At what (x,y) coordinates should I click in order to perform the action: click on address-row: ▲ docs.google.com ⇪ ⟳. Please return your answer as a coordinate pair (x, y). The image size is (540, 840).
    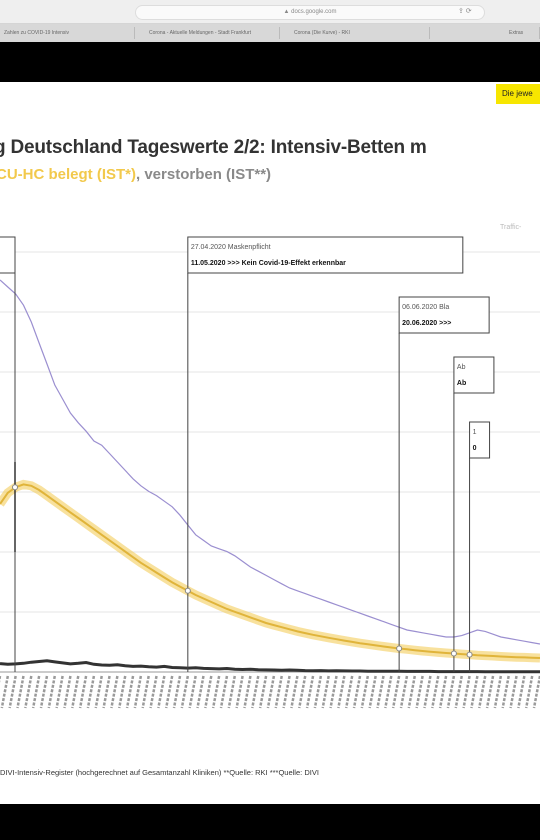
    Looking at the image, I should click on (270, 12).